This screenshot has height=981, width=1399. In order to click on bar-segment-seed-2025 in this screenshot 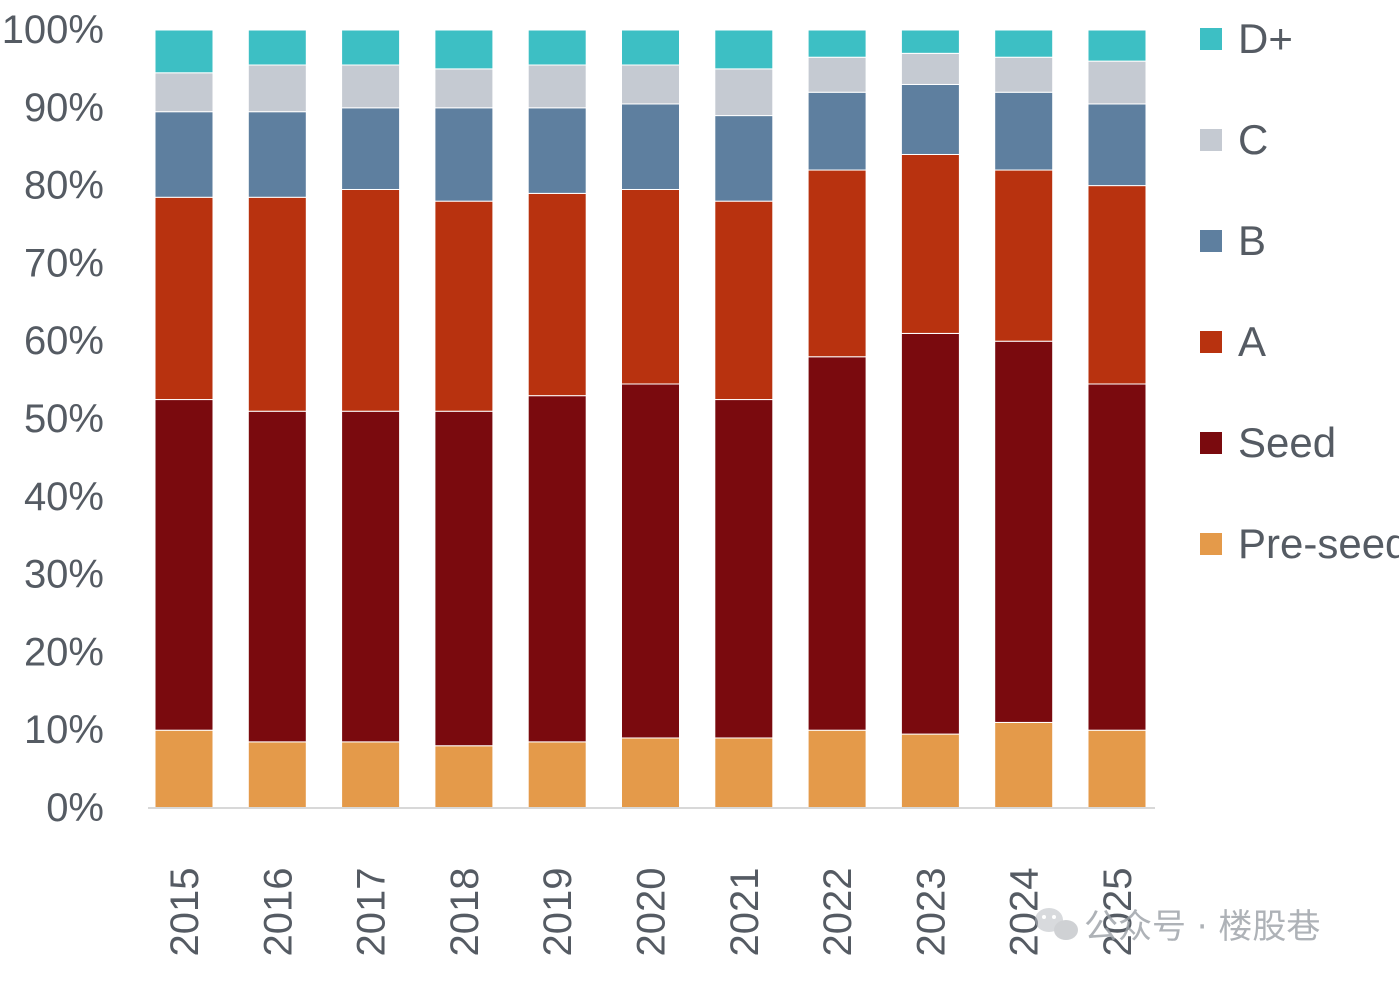, I will do `click(1117, 557)`.